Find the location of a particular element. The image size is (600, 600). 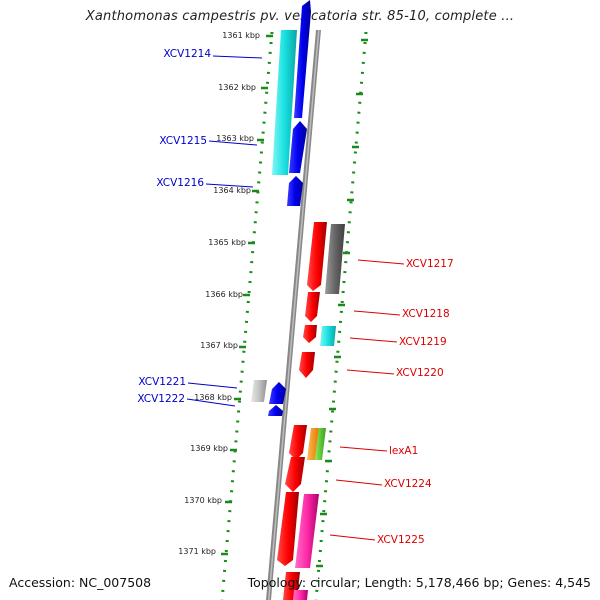

reverse-genes is located at coordinates (311, 411).